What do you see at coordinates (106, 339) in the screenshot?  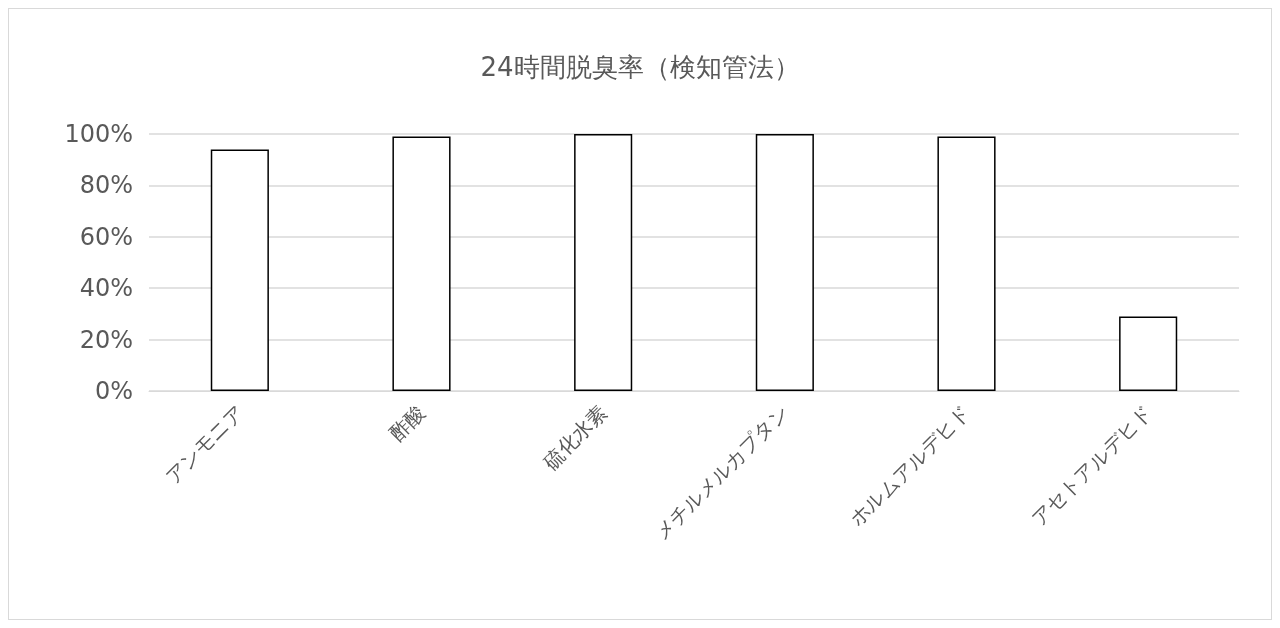 I see `y-tick-label: 20%` at bounding box center [106, 339].